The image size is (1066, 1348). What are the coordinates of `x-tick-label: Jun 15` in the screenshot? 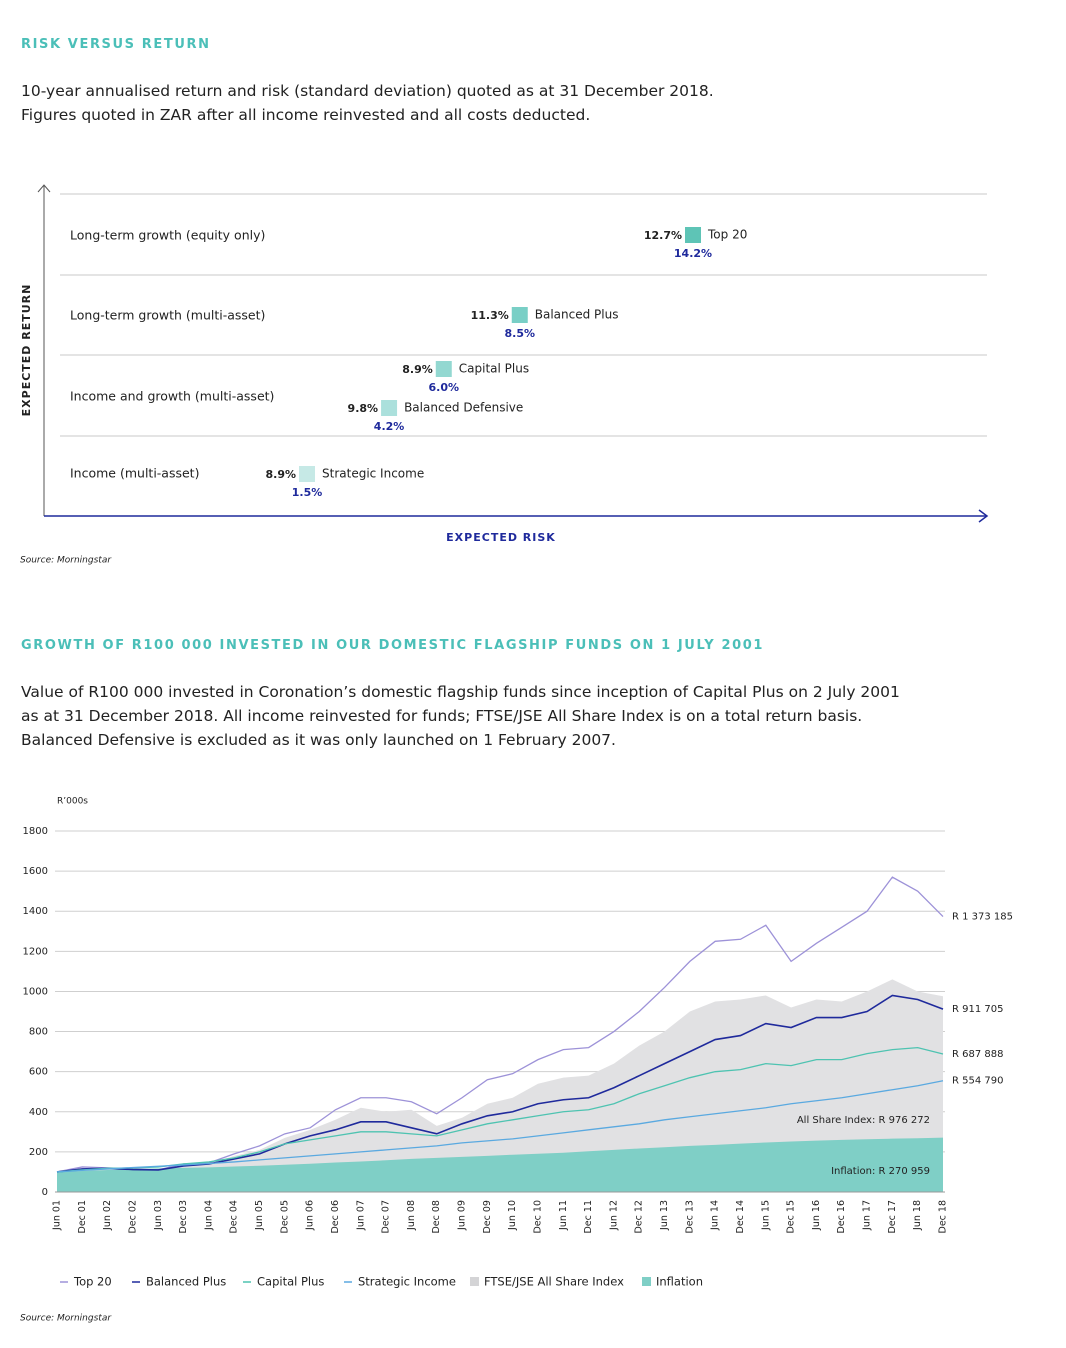 It's located at (765, 1215).